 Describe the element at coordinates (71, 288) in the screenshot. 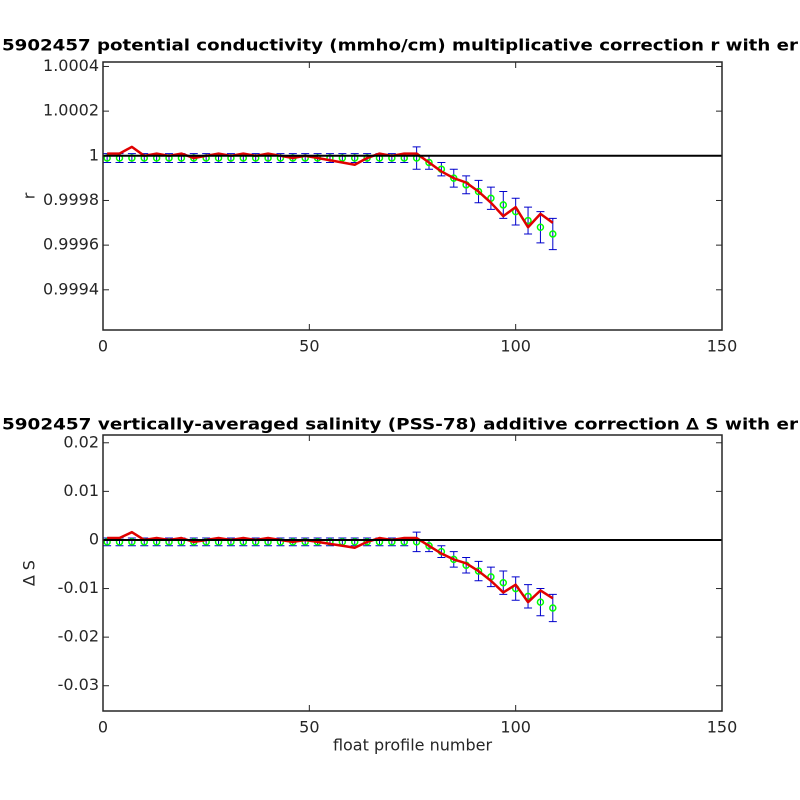

I see `y-tick-label: 0.9994` at that location.